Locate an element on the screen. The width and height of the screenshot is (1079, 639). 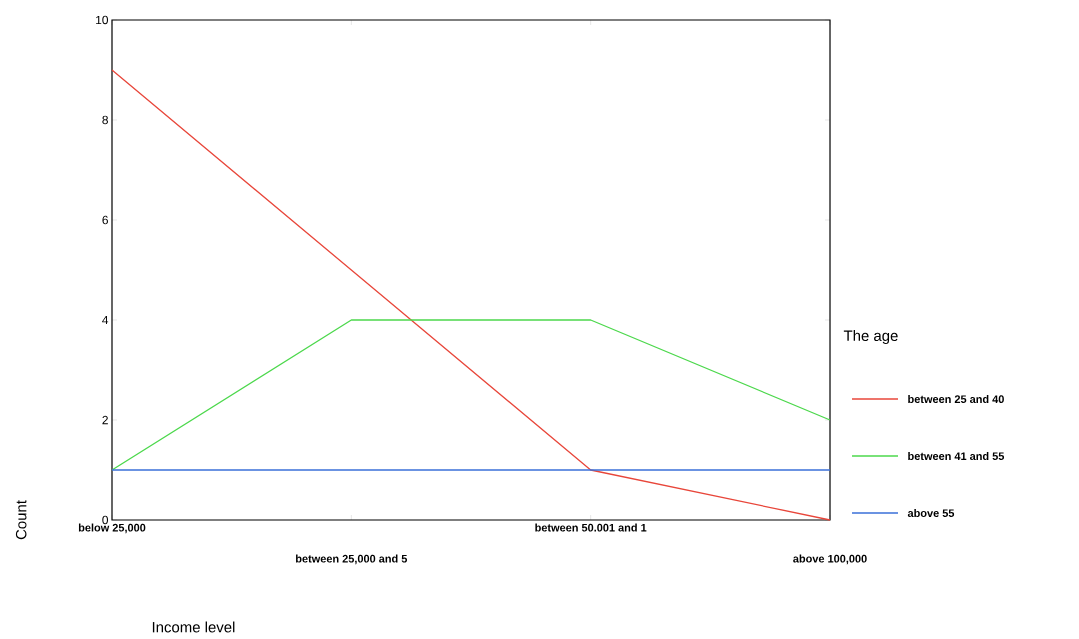
x-axis-title: Income level is located at coordinates (193, 627).